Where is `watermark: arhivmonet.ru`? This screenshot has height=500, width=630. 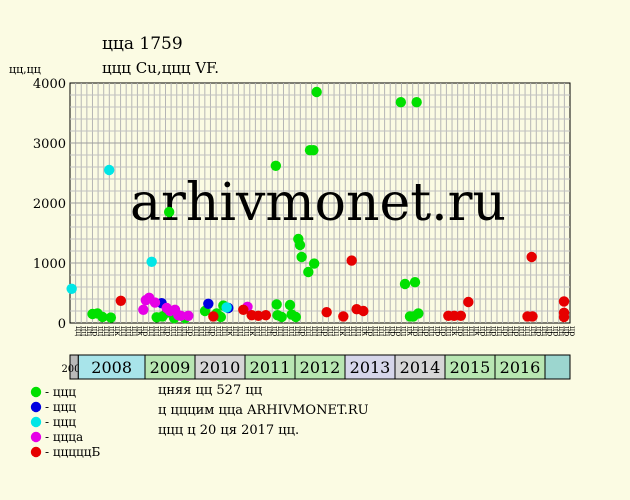
watermark: arhivmonet.ru is located at coordinates (318, 203).